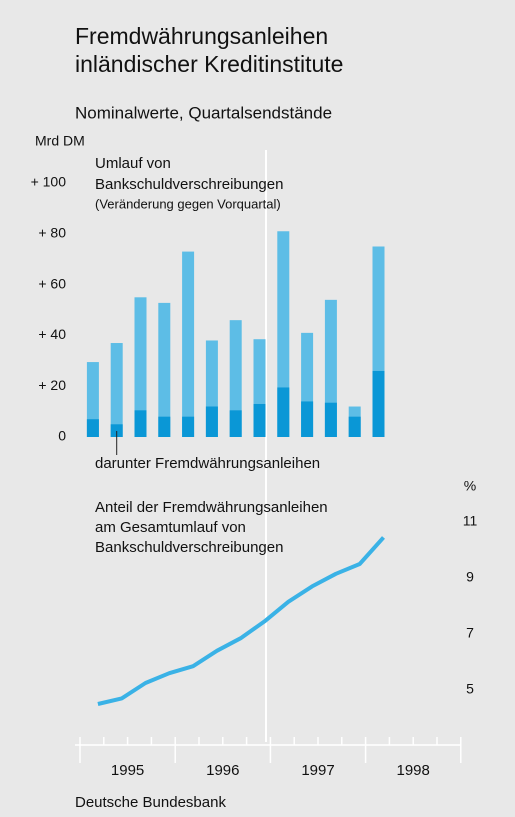  I want to click on unit-label: Mrd DM, so click(60, 141).